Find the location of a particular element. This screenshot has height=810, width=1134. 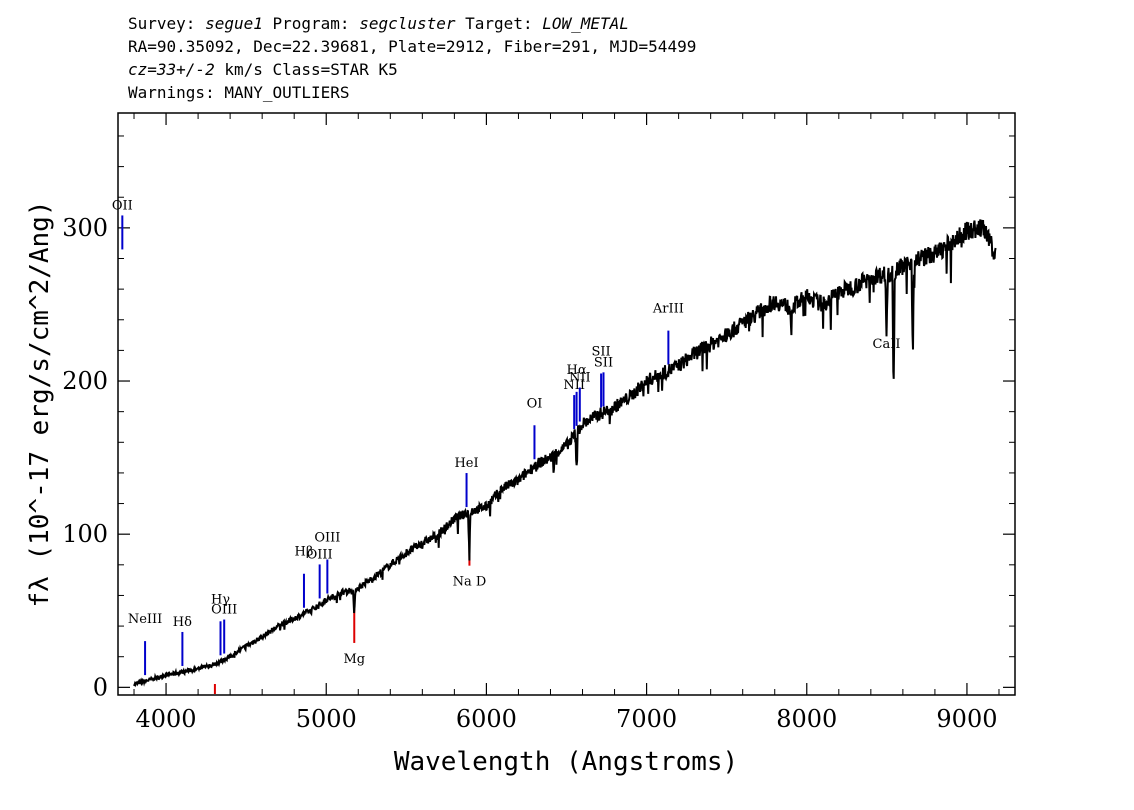

y-tick-label: 0 is located at coordinates (100, 687).